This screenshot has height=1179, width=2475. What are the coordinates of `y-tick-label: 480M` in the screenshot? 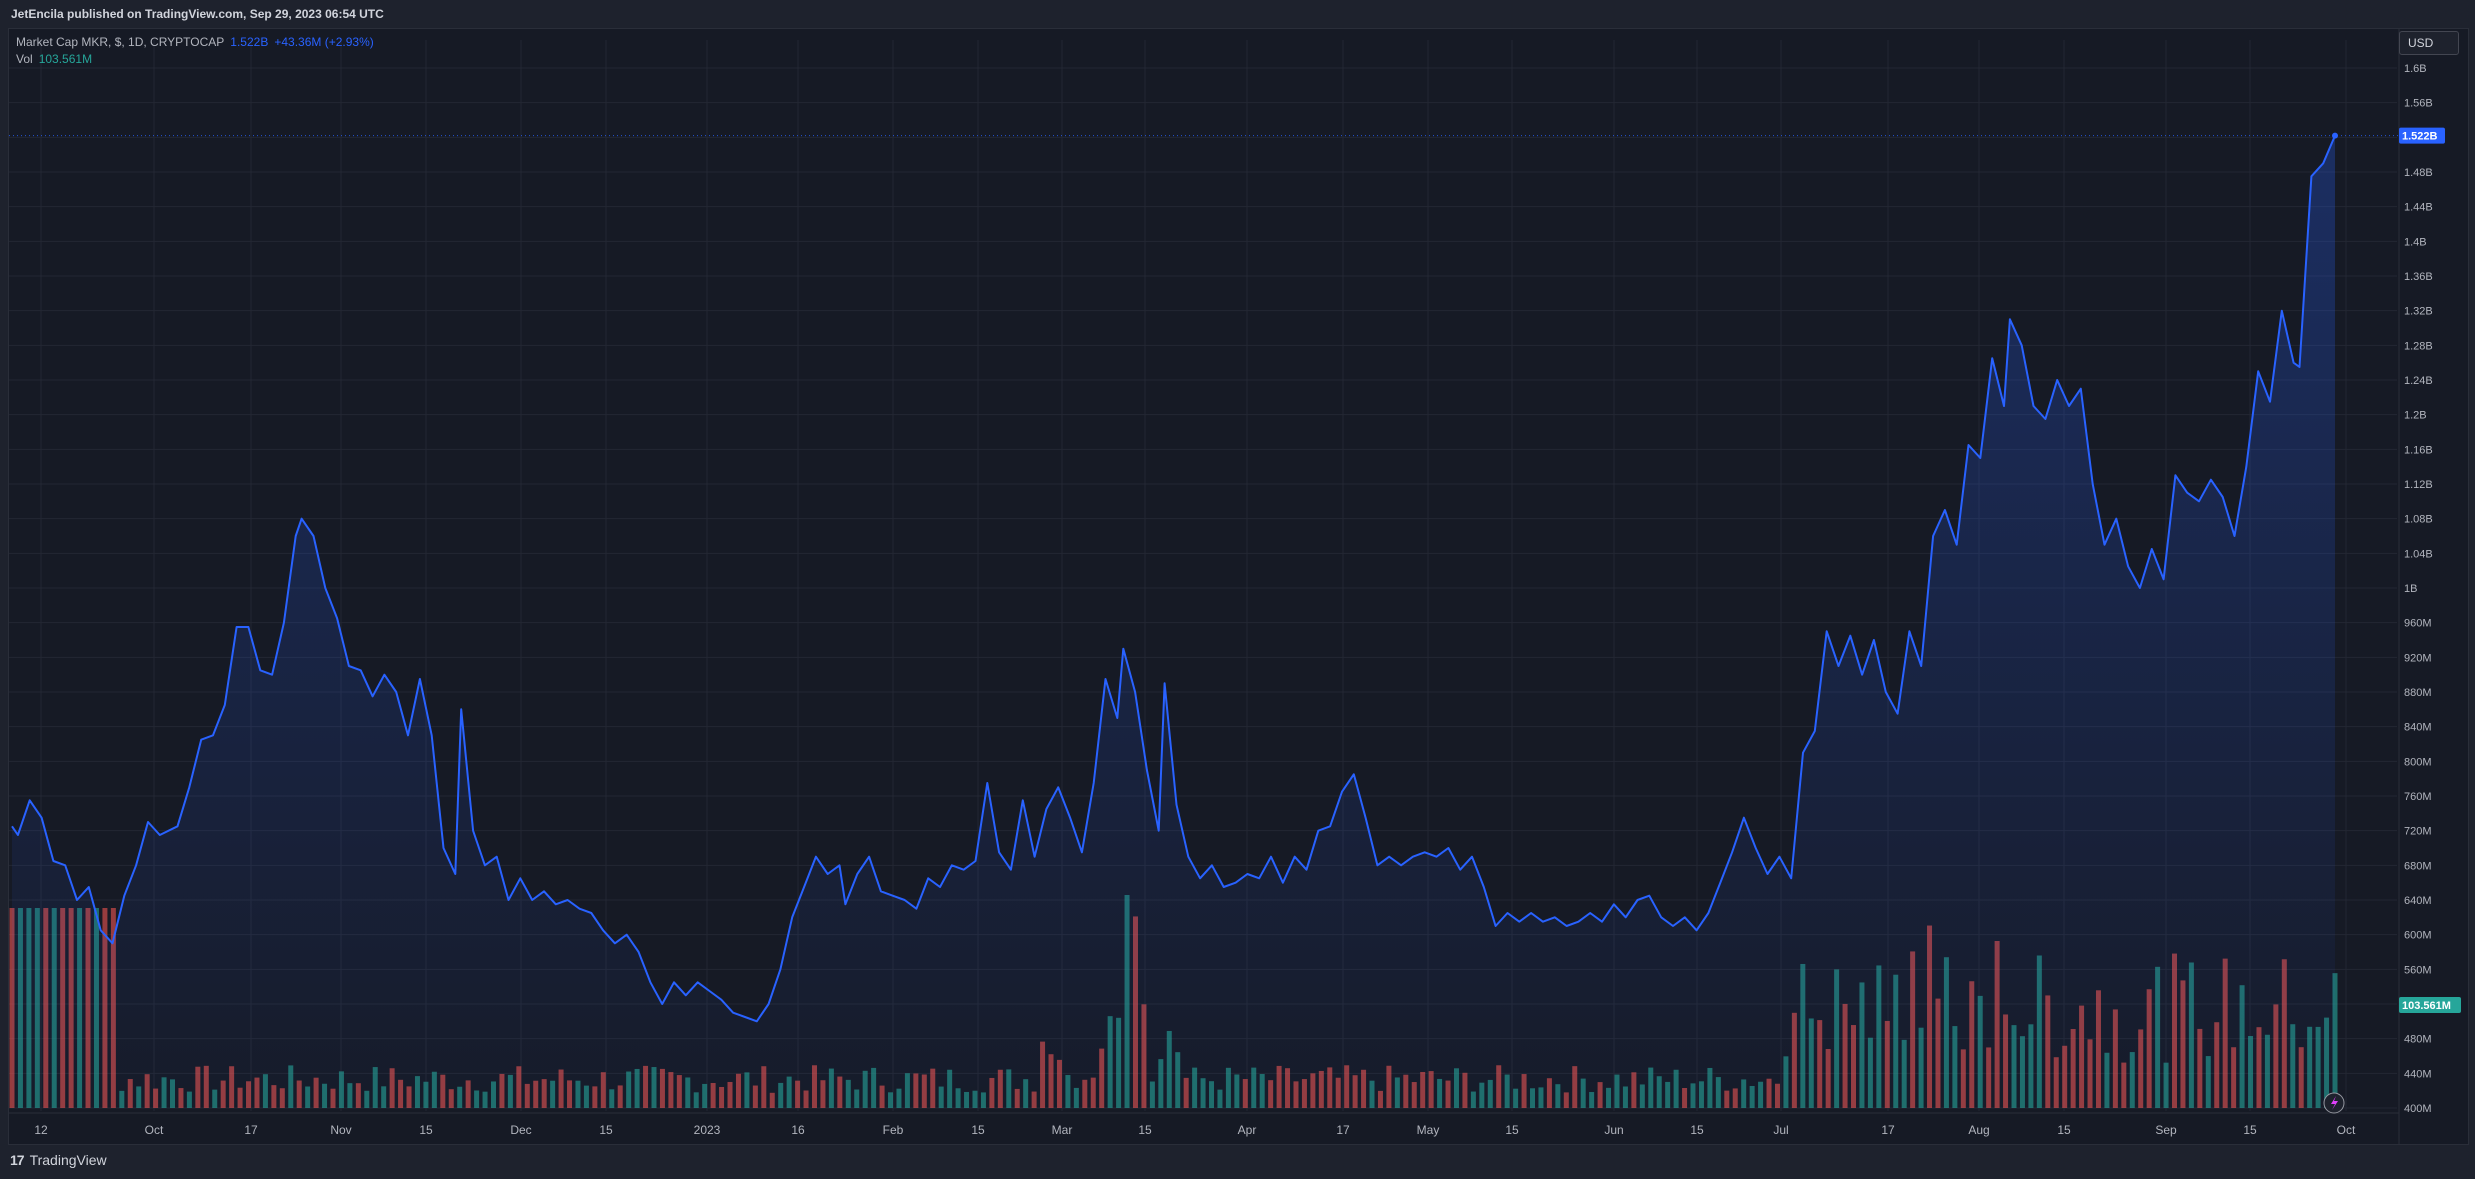 It's located at (2418, 1040).